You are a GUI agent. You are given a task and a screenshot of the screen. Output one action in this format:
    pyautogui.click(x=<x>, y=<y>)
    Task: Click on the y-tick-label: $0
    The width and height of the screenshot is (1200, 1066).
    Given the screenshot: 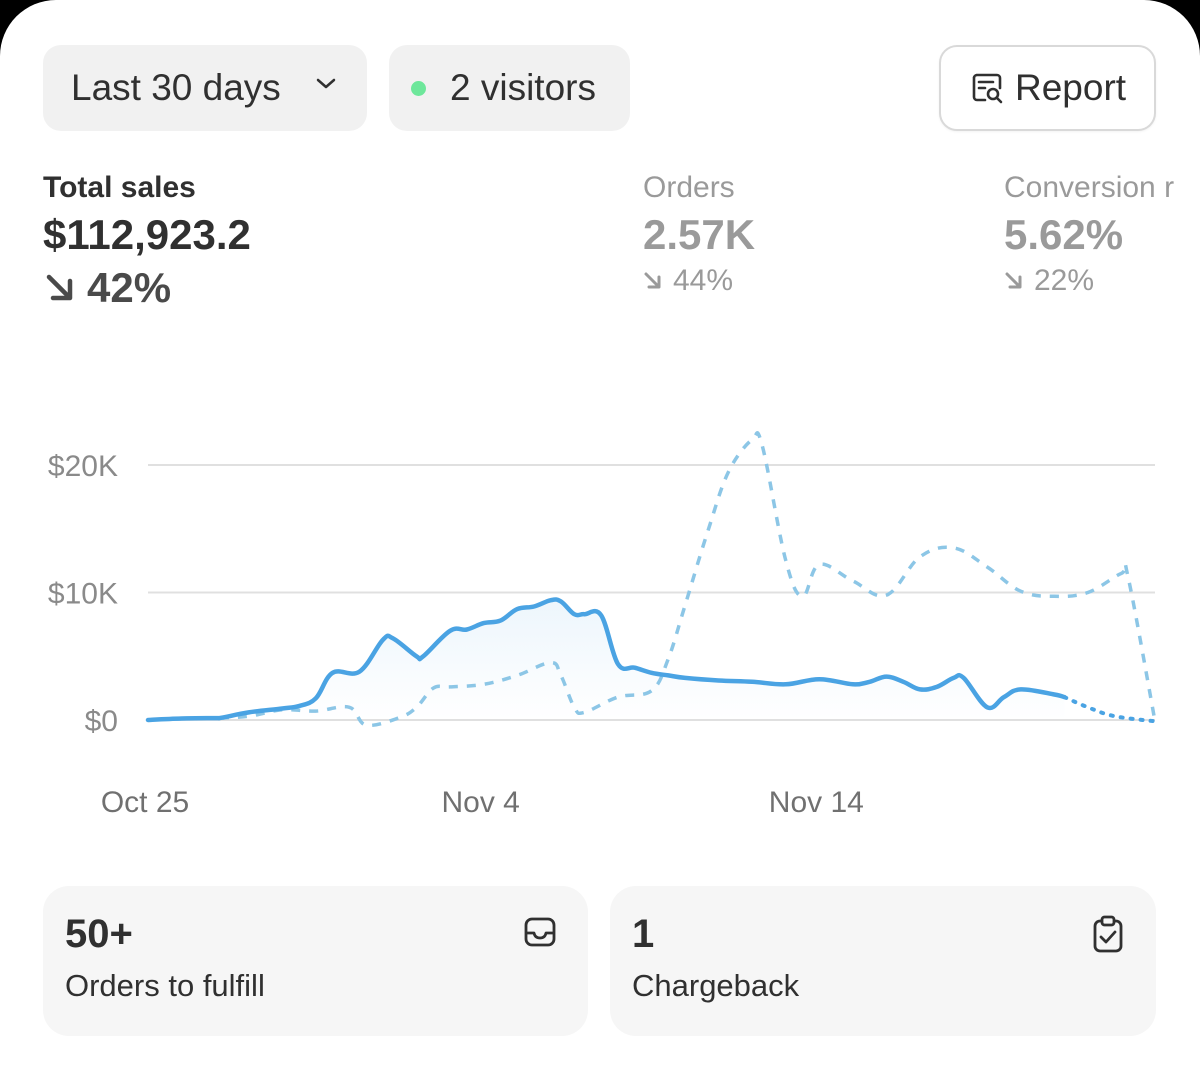 What is the action you would take?
    pyautogui.click(x=101, y=721)
    